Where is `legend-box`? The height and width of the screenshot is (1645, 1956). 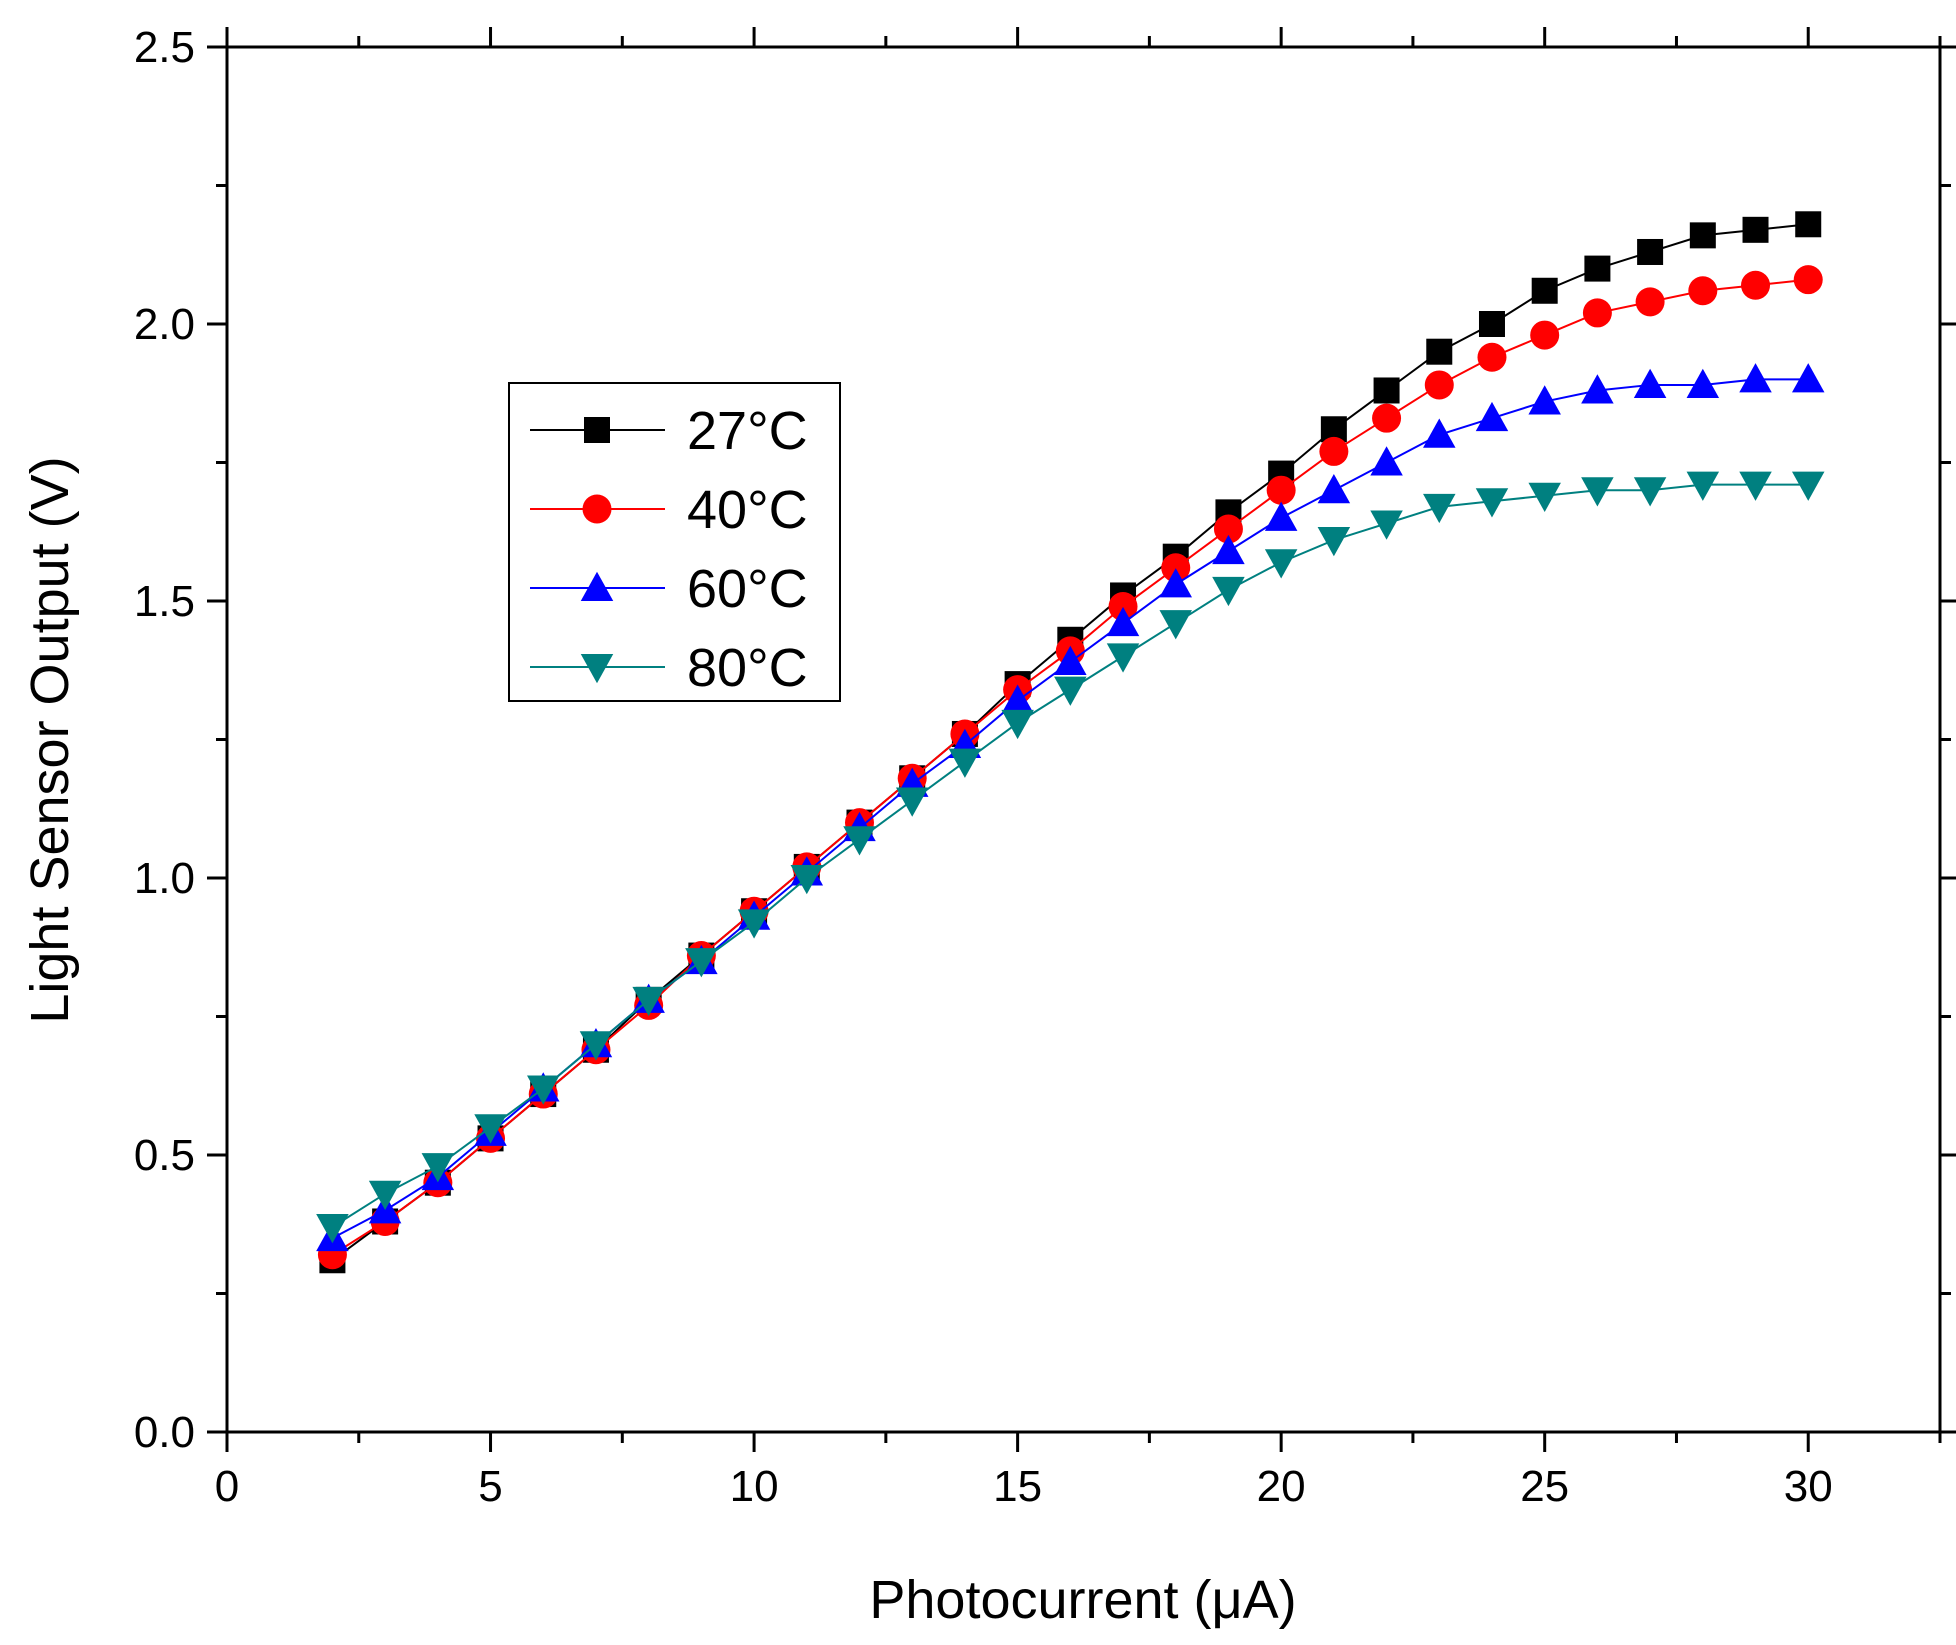 legend-box is located at coordinates (674, 542).